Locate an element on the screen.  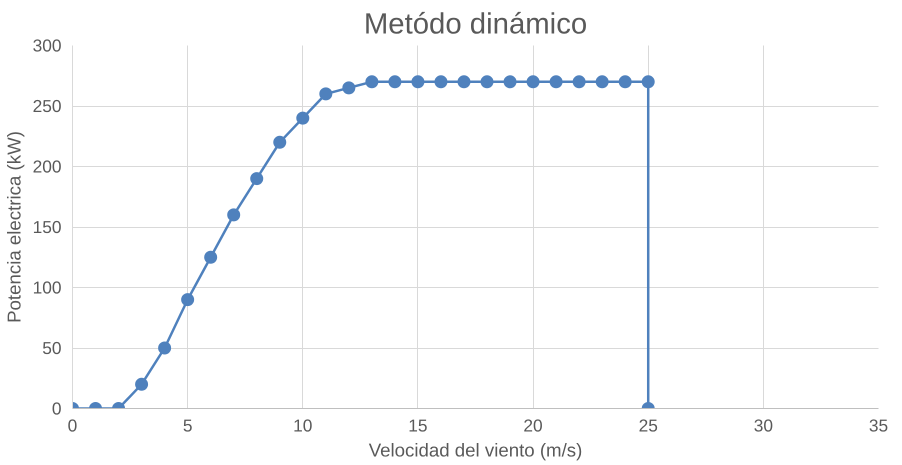
x-tick-label: 0 is located at coordinates (73, 426).